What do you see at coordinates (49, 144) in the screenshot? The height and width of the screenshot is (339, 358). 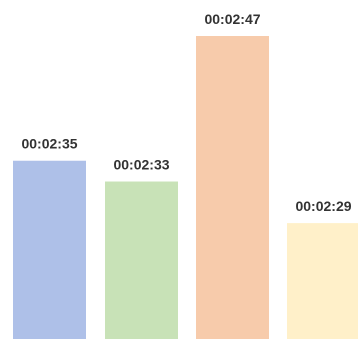 I see `bar-value-label-1: 00:02:35` at bounding box center [49, 144].